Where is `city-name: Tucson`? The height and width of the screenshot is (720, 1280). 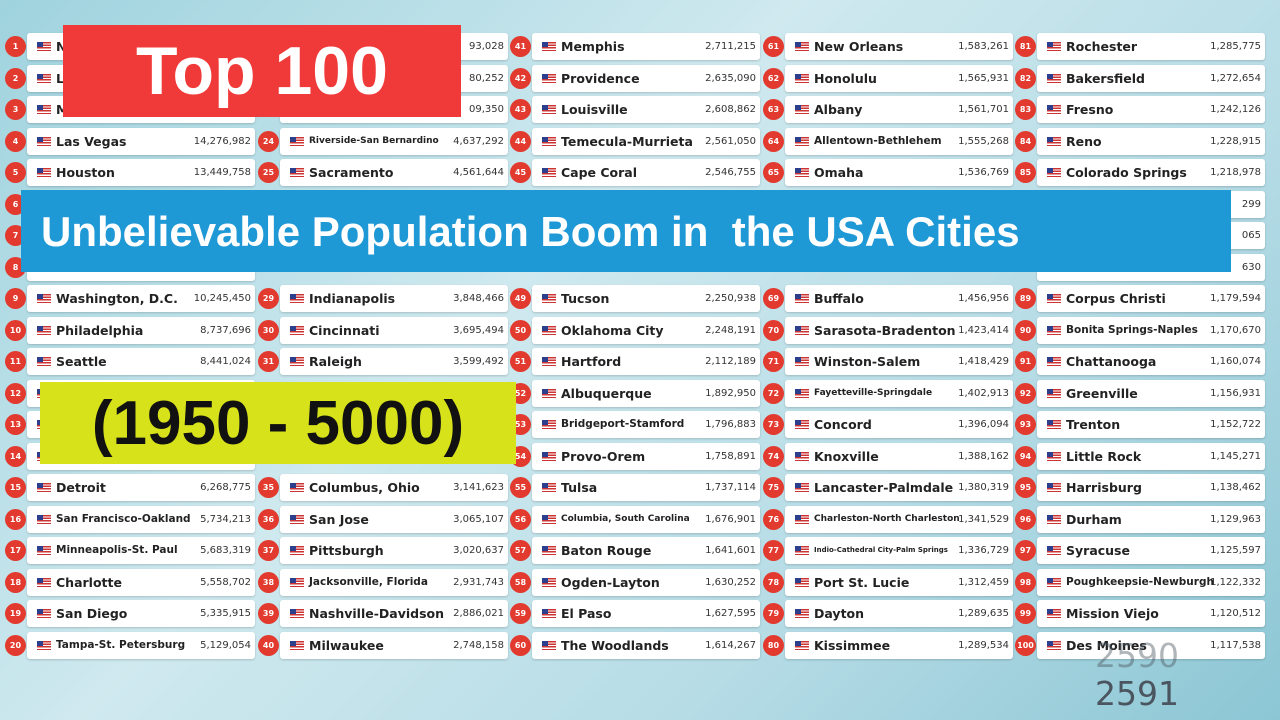 city-name: Tucson is located at coordinates (585, 298).